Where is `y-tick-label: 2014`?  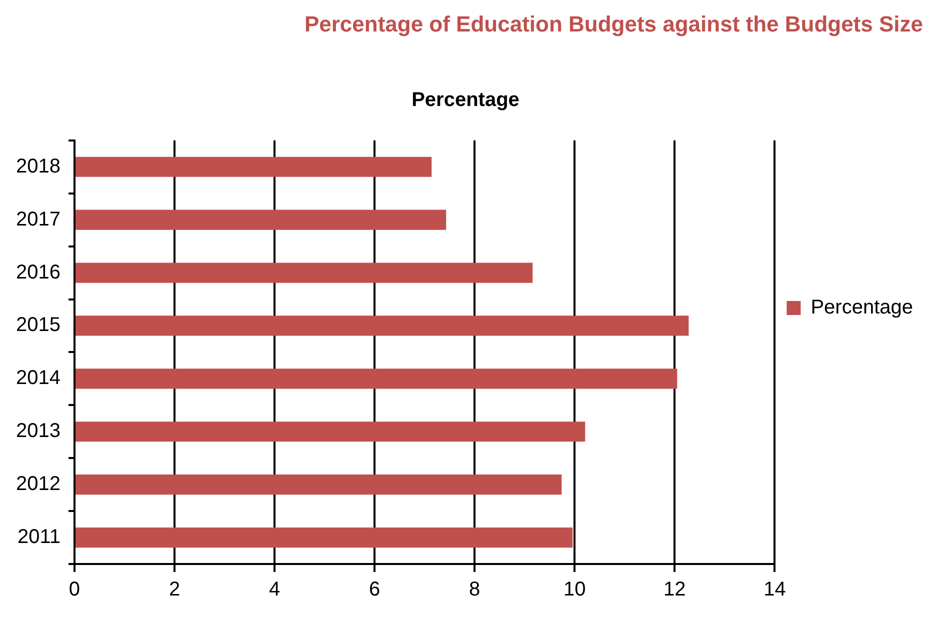
y-tick-label: 2014 is located at coordinates (38, 378).